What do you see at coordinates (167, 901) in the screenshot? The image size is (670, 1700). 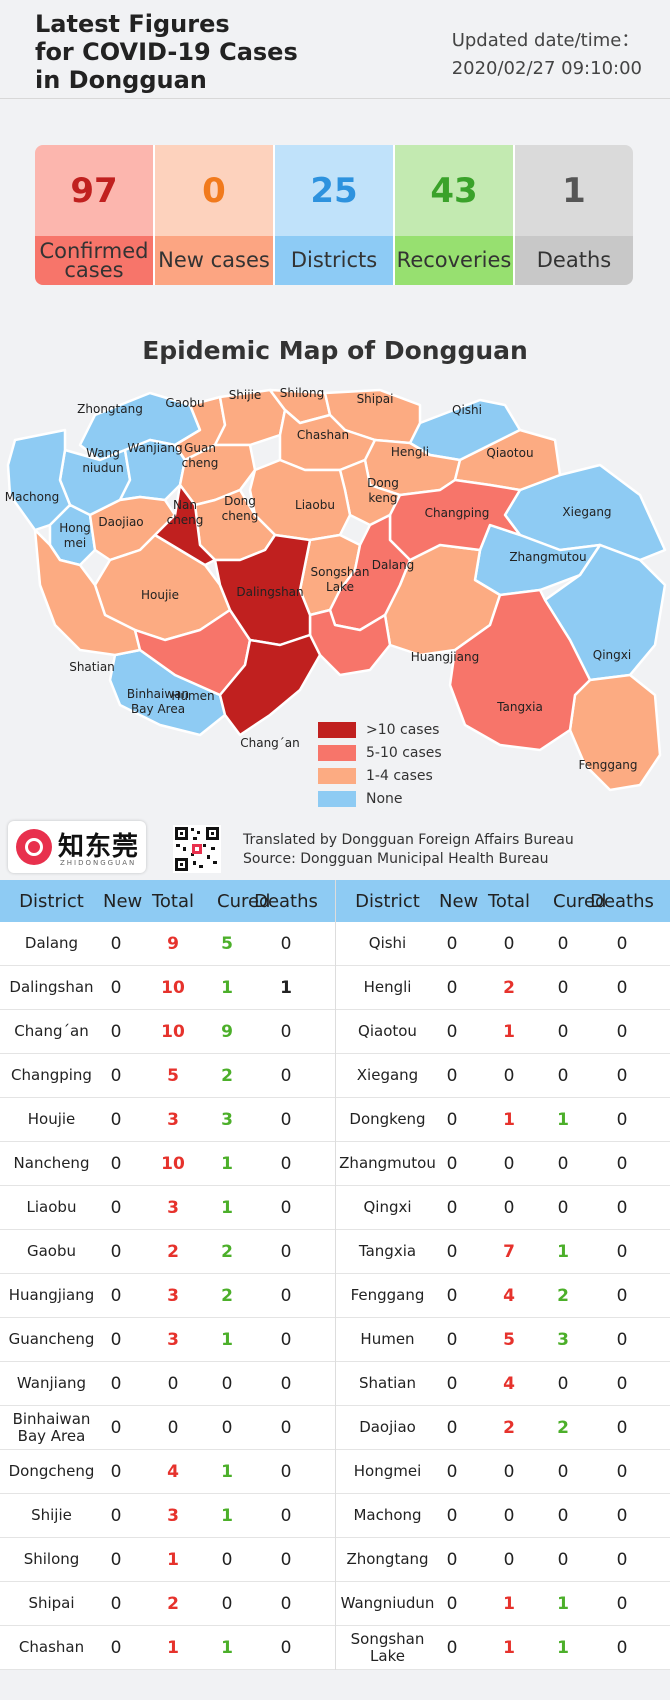 I see `table-header: District New Total Cured Deaths` at bounding box center [167, 901].